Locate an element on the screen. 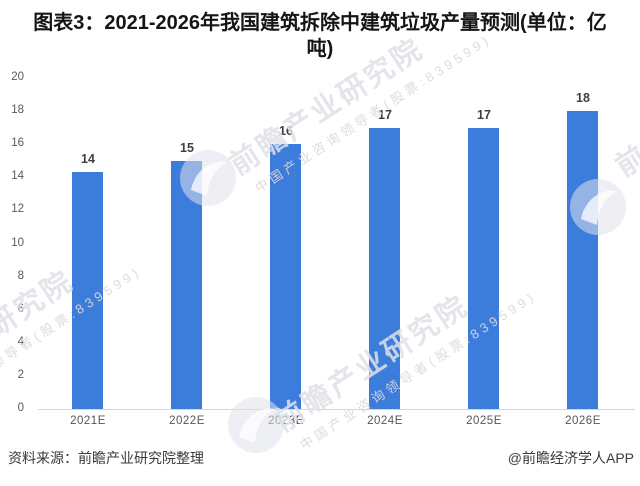 The image size is (640, 486). y-axis-tick-label: 14 is located at coordinates (17, 176).